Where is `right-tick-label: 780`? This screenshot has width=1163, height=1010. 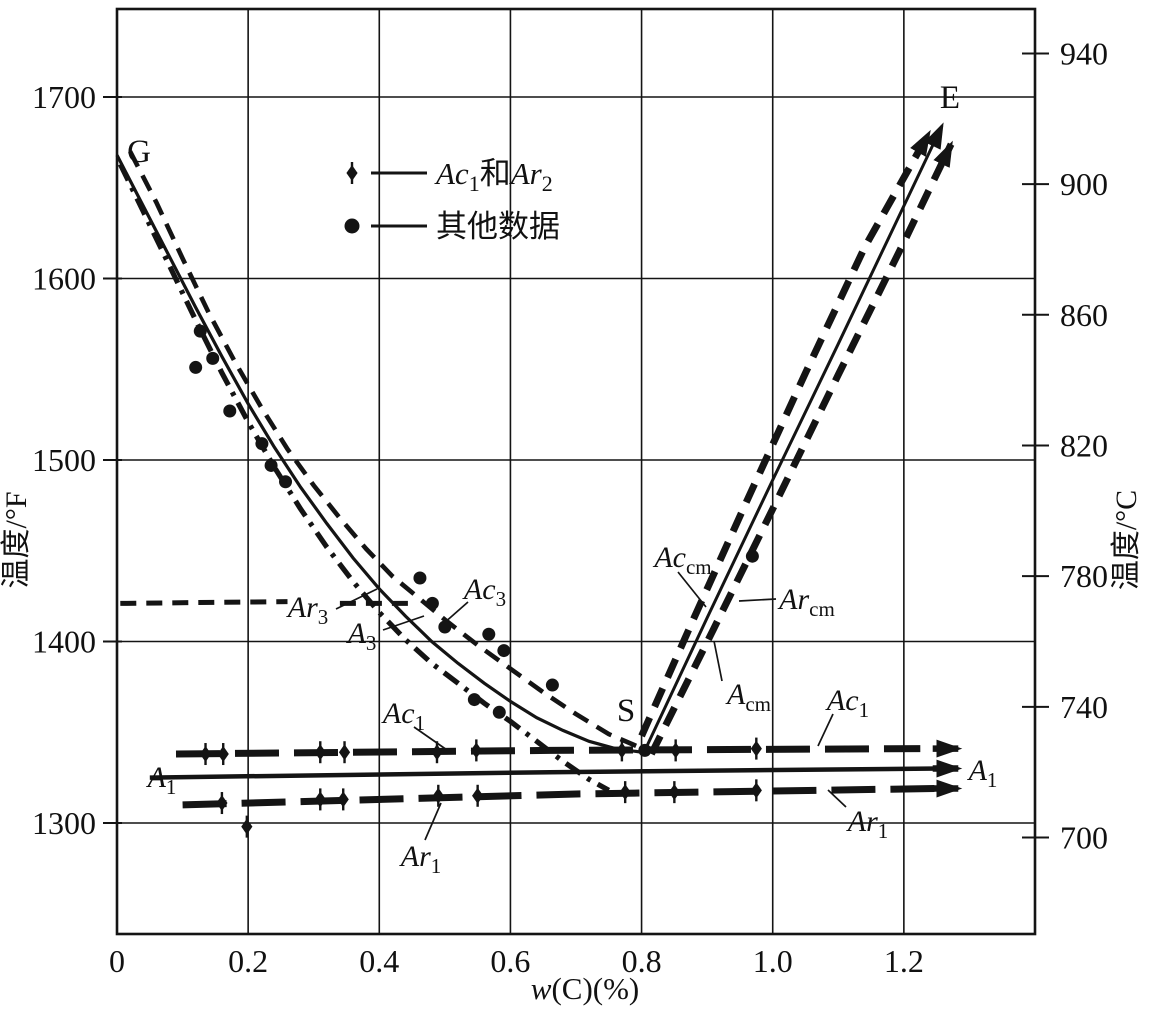
right-tick-label: 780 is located at coordinates (1084, 576).